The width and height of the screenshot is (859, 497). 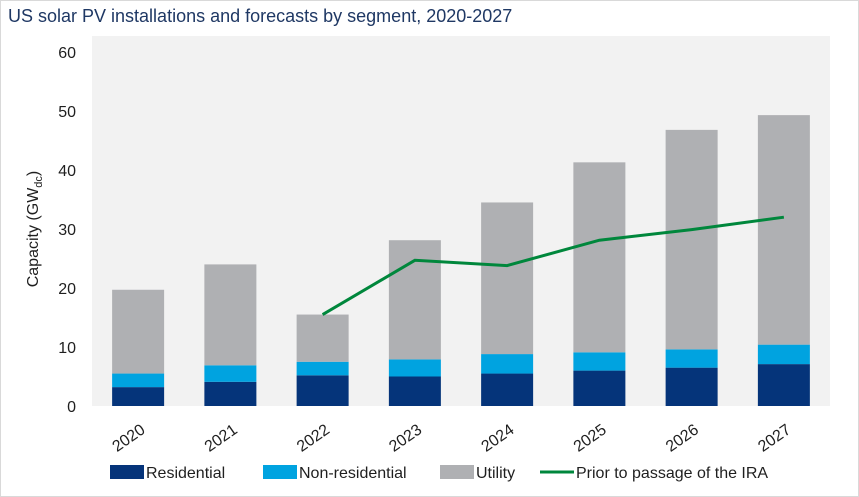 What do you see at coordinates (682, 438) in the screenshot?
I see `x-tick-label: 2026` at bounding box center [682, 438].